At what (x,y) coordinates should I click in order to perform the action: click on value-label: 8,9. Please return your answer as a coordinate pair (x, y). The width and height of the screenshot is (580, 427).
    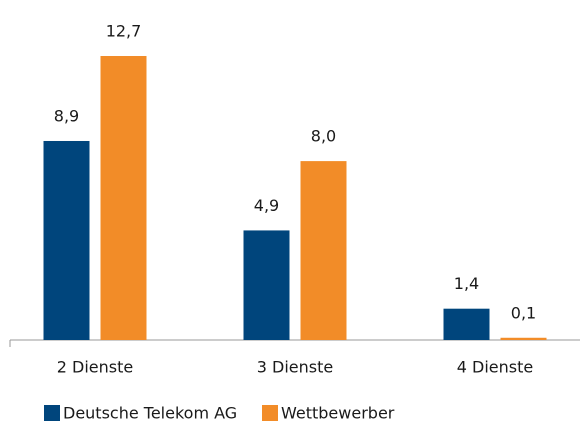
    Looking at the image, I should click on (66, 115).